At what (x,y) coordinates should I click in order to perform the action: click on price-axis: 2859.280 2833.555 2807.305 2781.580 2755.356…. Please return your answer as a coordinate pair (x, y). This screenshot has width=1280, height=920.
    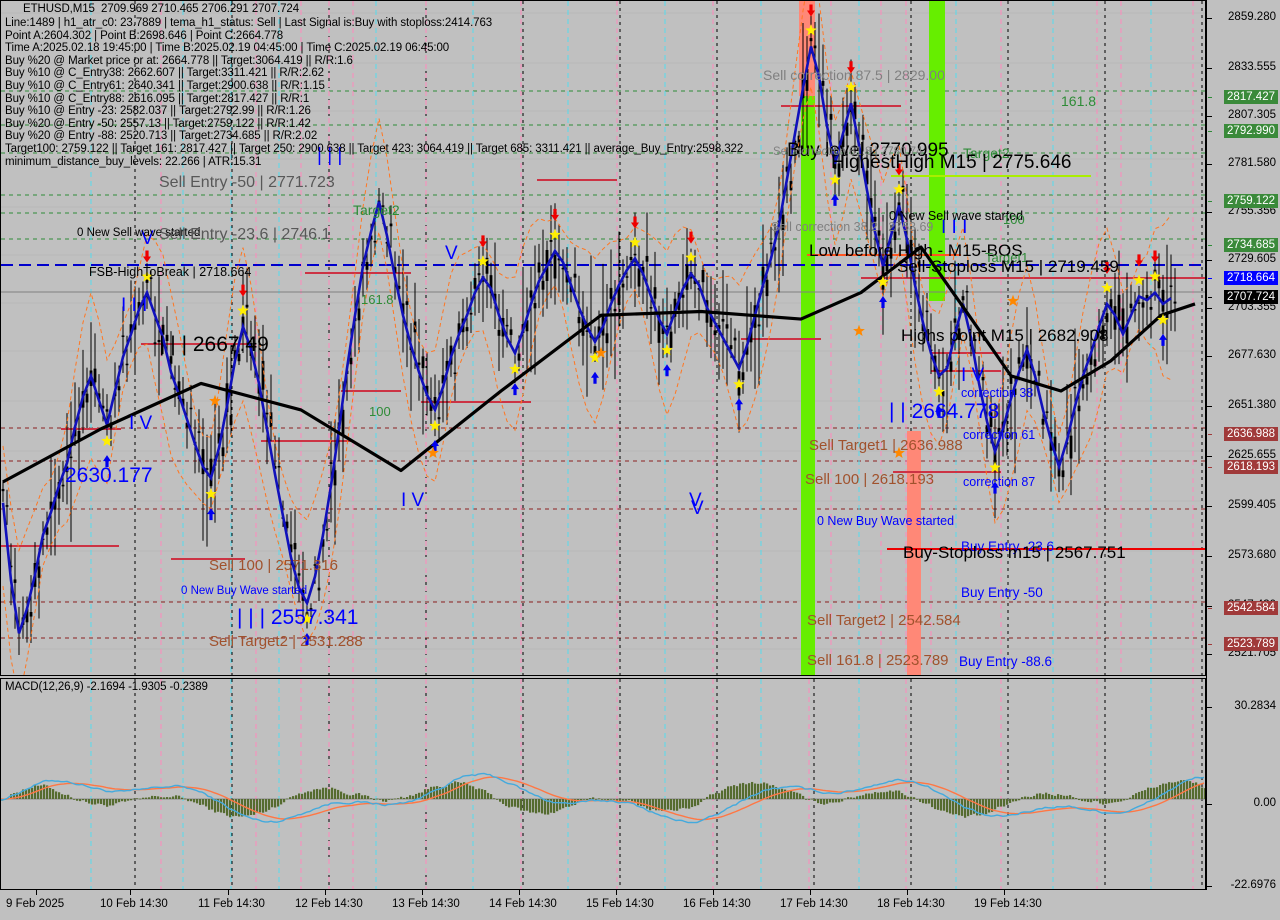
    Looking at the image, I should click on (1243, 445).